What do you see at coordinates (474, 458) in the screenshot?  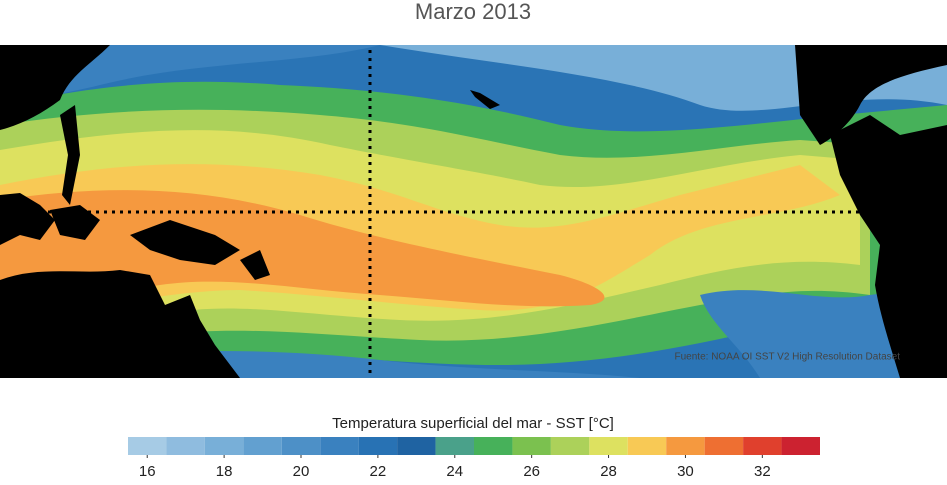 I see `colorbar: 16 18 20 22 24 26 28 30 32` at bounding box center [474, 458].